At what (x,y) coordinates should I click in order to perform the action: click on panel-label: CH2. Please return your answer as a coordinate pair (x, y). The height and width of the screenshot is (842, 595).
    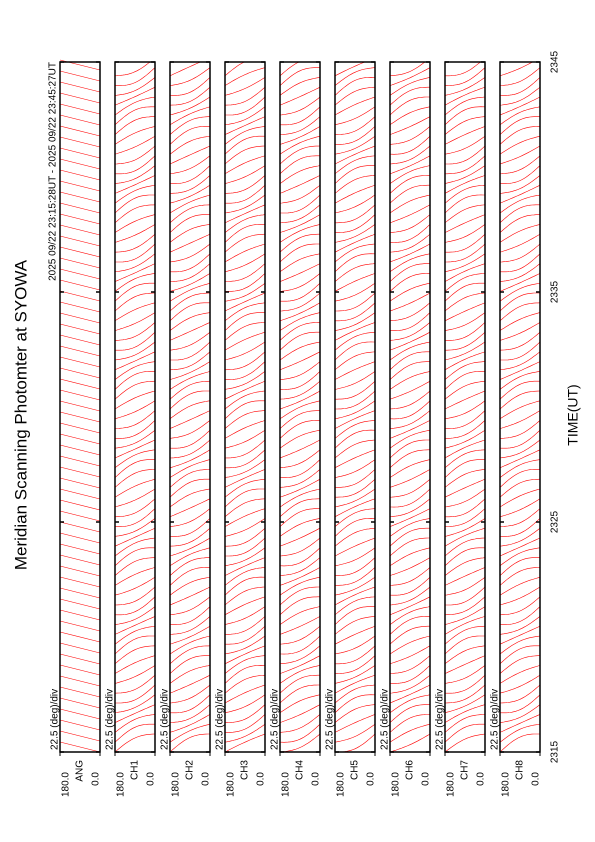
    Looking at the image, I should click on (190, 770).